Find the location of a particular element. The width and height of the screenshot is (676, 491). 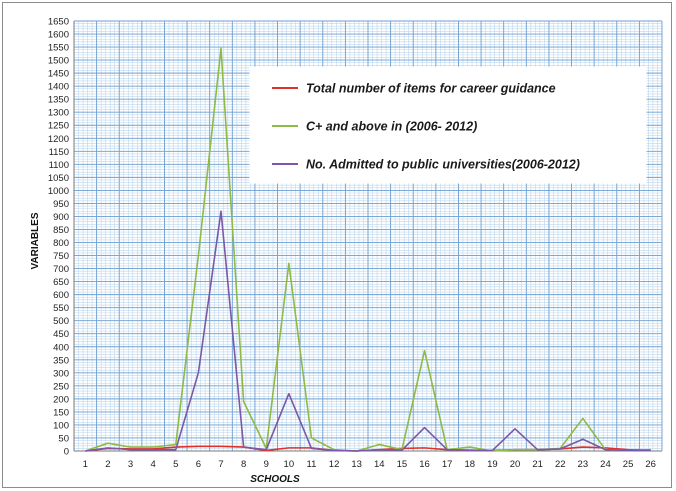

x-tick-label: 9 is located at coordinates (266, 464).